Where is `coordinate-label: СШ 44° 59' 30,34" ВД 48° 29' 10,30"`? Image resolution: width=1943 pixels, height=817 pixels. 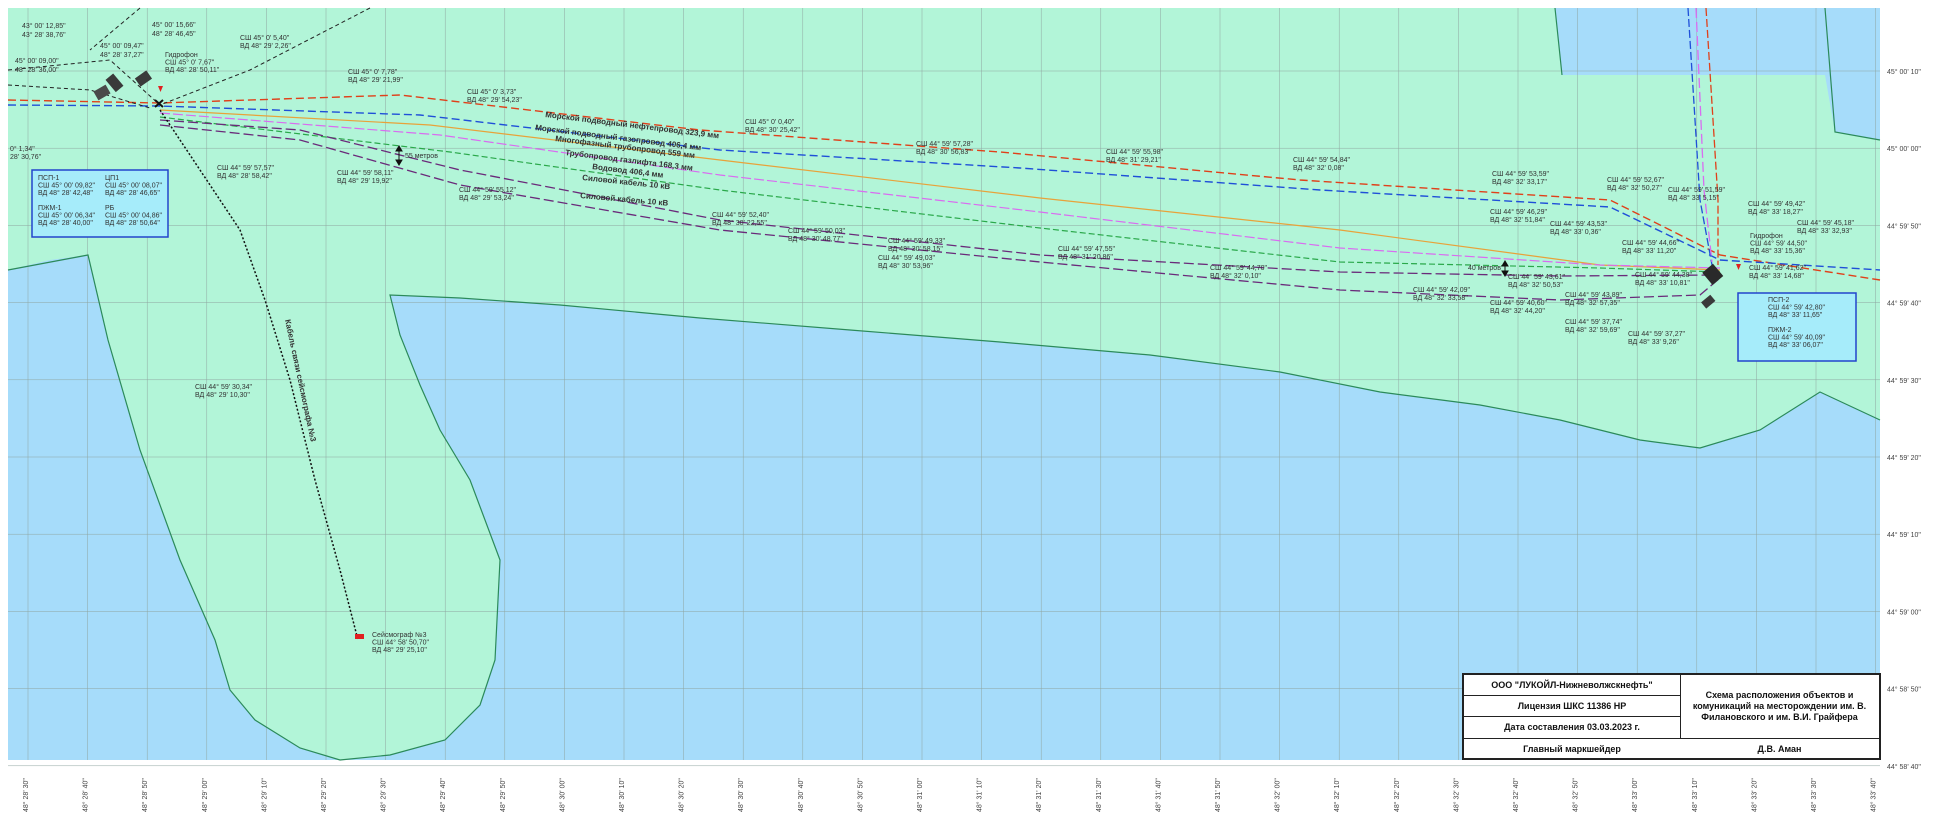 coordinate-label: СШ 44° 59' 30,34" ВД 48° 29' 10,30" is located at coordinates (224, 391).